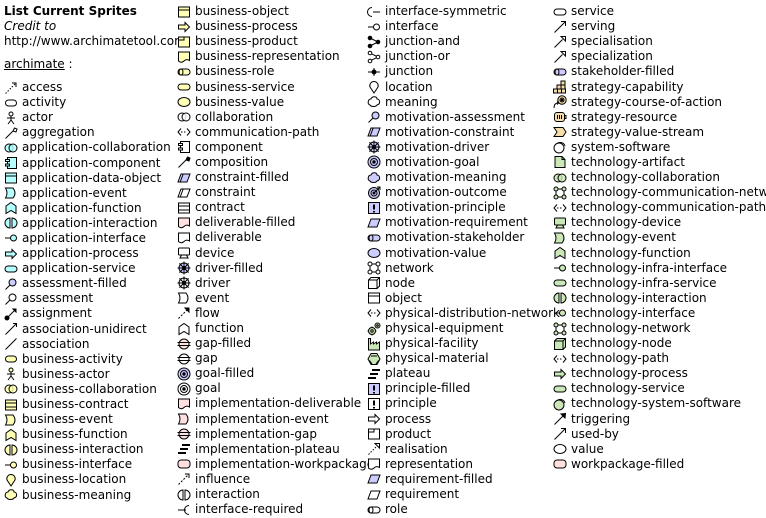  I want to click on sprite-row: technology-communication-network, so click(659, 192).